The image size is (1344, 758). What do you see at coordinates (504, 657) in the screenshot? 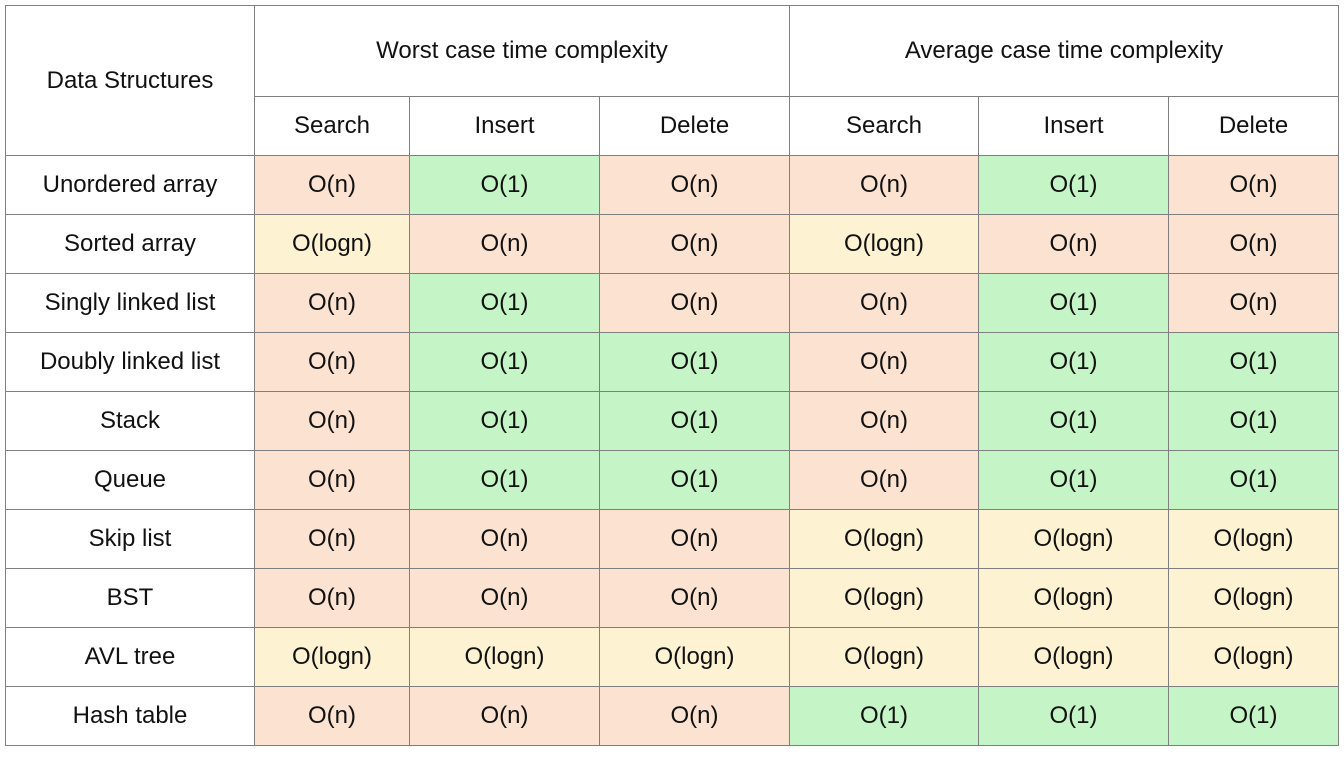
I see `worst-insert-cell: O(logn)` at bounding box center [504, 657].